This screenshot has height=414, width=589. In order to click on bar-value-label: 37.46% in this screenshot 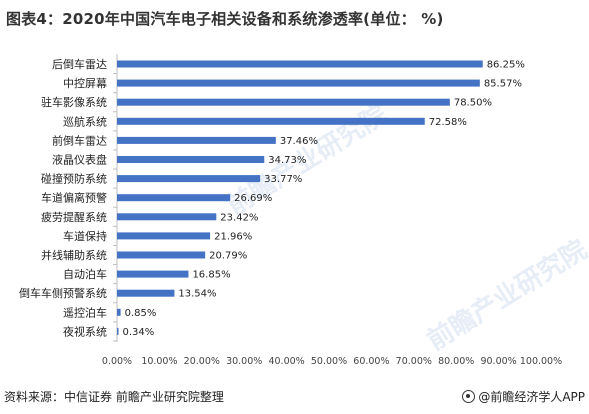, I will do `click(299, 141)`.